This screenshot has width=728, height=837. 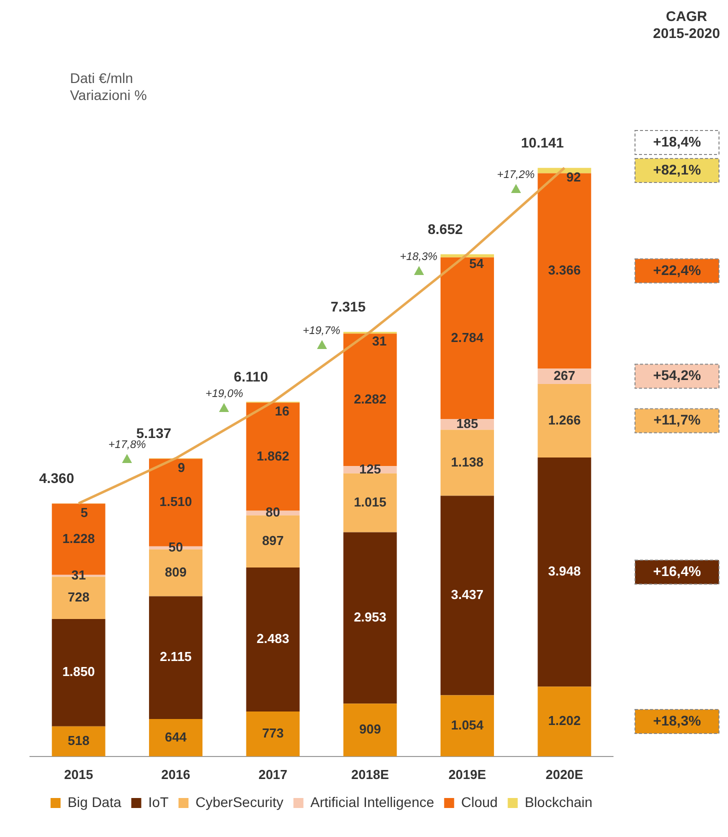 I want to click on data-label: 728, so click(x=79, y=596).